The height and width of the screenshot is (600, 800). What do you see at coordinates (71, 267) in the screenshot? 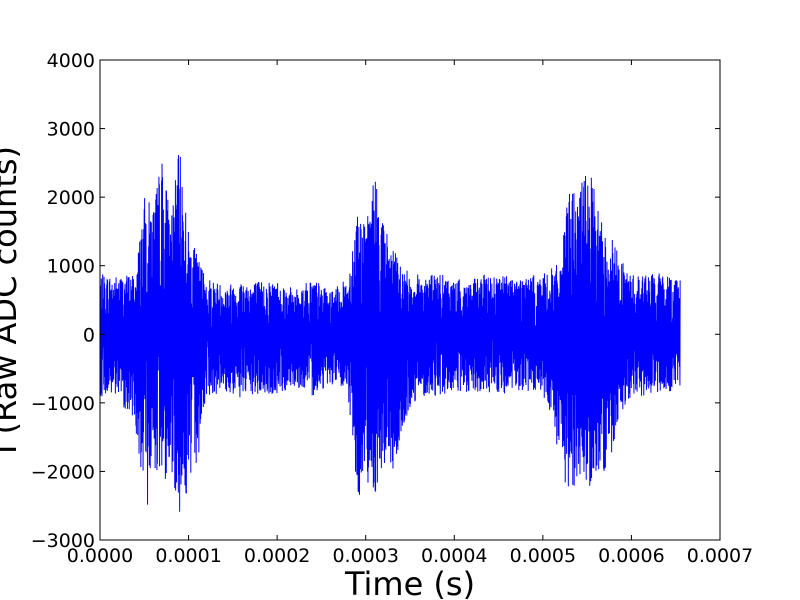
I see `y-tick-label: 1000` at bounding box center [71, 267].